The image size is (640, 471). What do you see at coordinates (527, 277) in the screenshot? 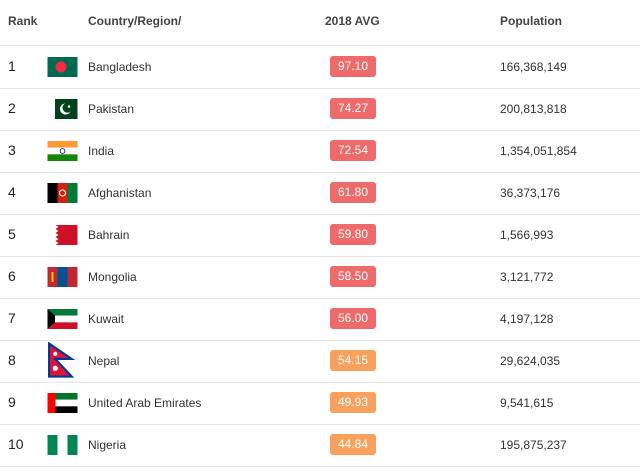
I see `population-cell: 3,121,772` at bounding box center [527, 277].